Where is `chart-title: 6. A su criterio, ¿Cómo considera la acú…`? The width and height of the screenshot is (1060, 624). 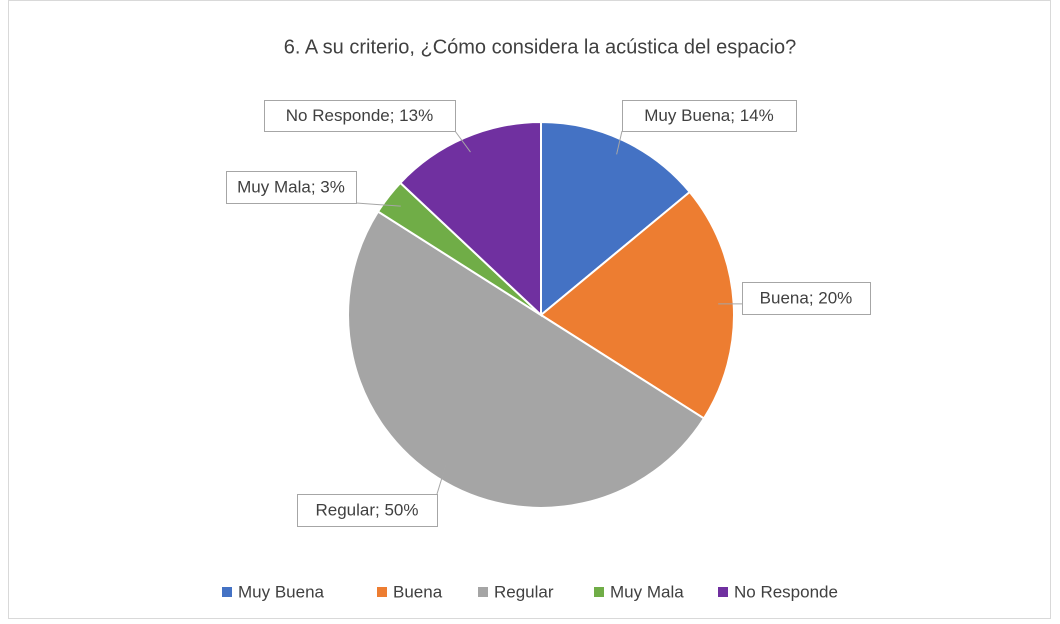 chart-title: 6. A su criterio, ¿Cómo considera la acú… is located at coordinates (540, 47).